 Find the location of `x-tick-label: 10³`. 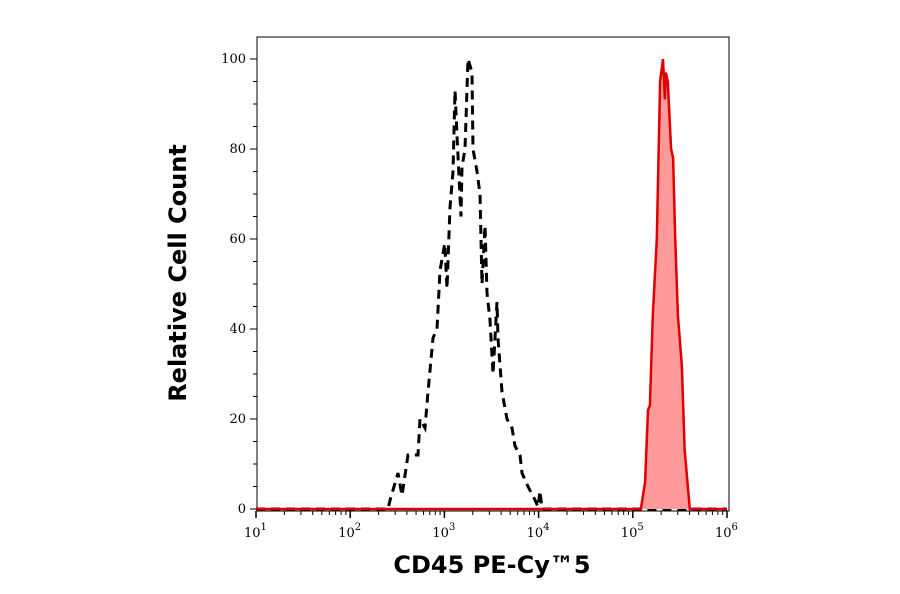

x-tick-label: 10³ is located at coordinates (443, 531).